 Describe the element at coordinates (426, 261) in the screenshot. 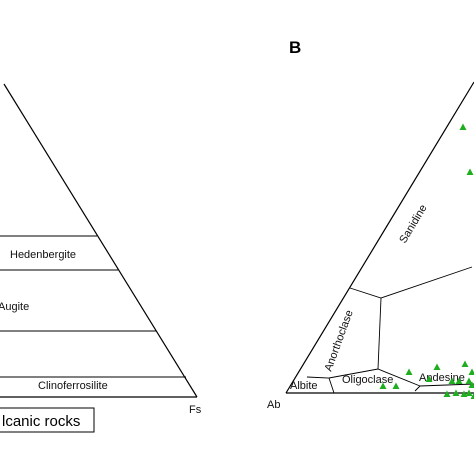

I see `sample-markers` at that location.